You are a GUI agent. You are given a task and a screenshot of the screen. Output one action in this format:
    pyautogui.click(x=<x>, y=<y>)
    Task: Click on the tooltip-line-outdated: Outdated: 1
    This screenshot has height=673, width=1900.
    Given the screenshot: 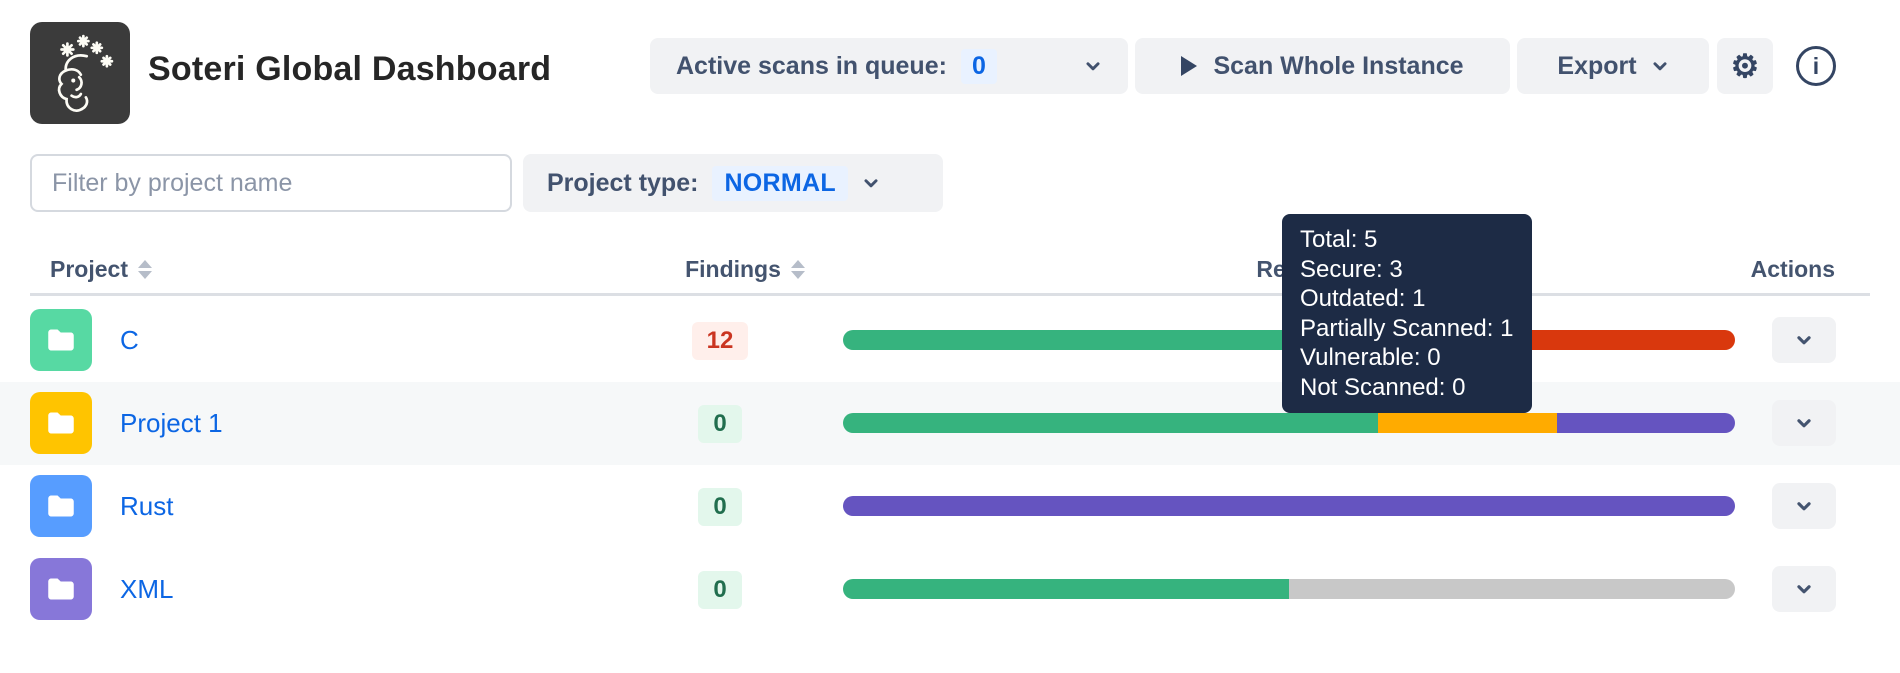 What is the action you would take?
    pyautogui.click(x=1363, y=298)
    